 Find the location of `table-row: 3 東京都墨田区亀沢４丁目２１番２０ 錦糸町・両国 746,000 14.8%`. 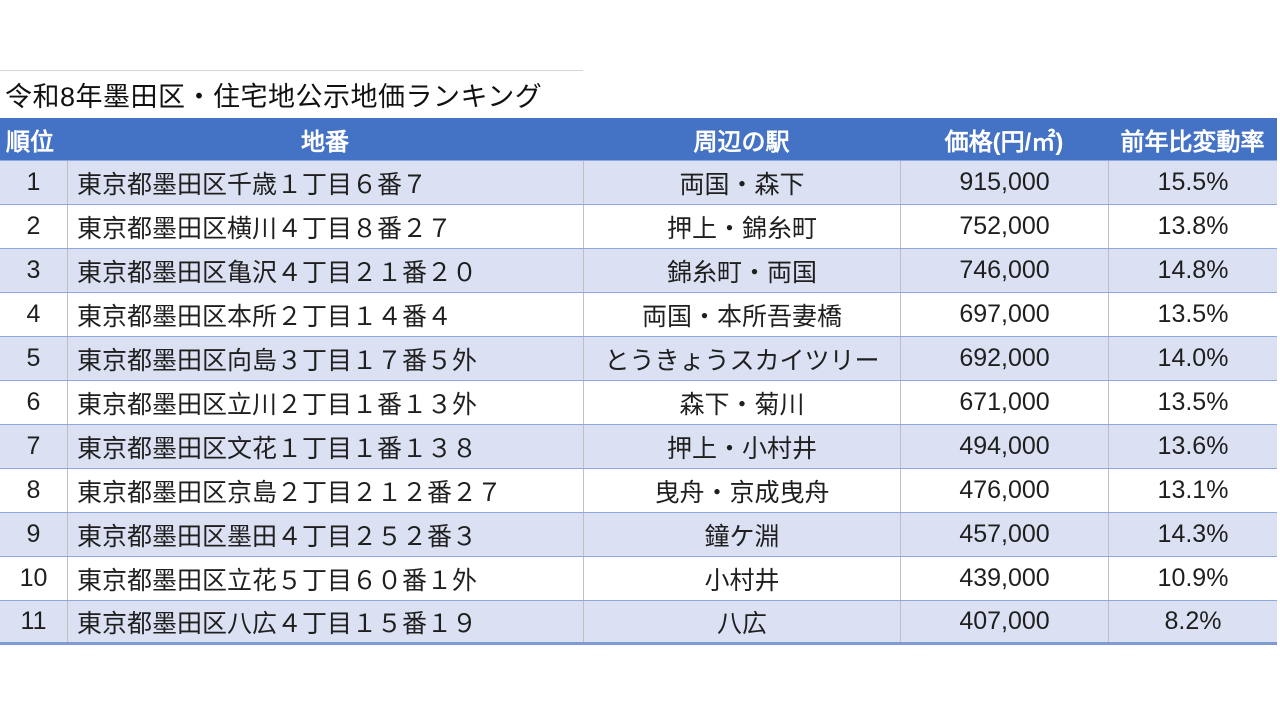

table-row: 3 東京都墨田区亀沢４丁目２１番２０ 錦糸町・両国 746,000 14.8% is located at coordinates (638, 271).